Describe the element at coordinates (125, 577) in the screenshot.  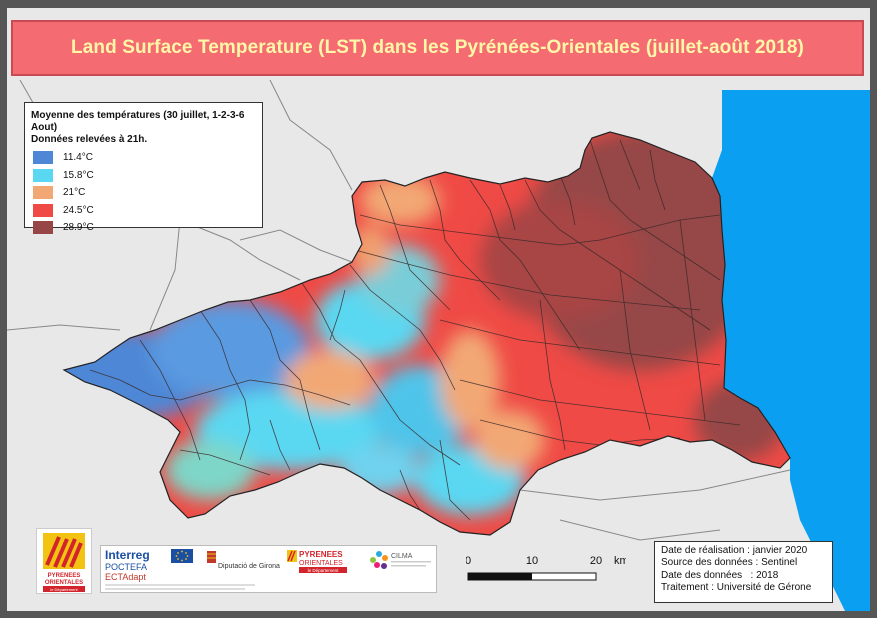
I see `ectadapt-text: ECTAdapt` at that location.